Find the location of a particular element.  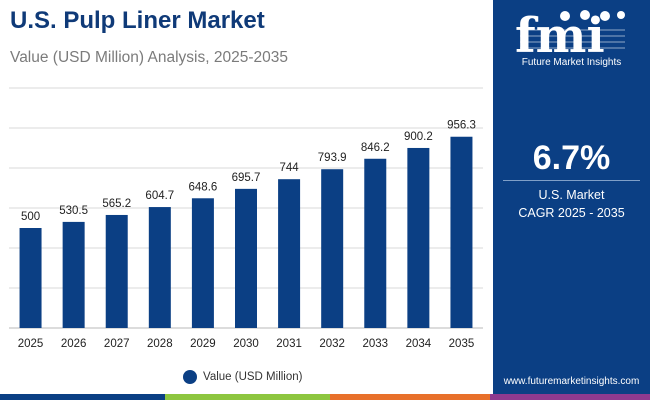

bar-2029 is located at coordinates (202, 263).